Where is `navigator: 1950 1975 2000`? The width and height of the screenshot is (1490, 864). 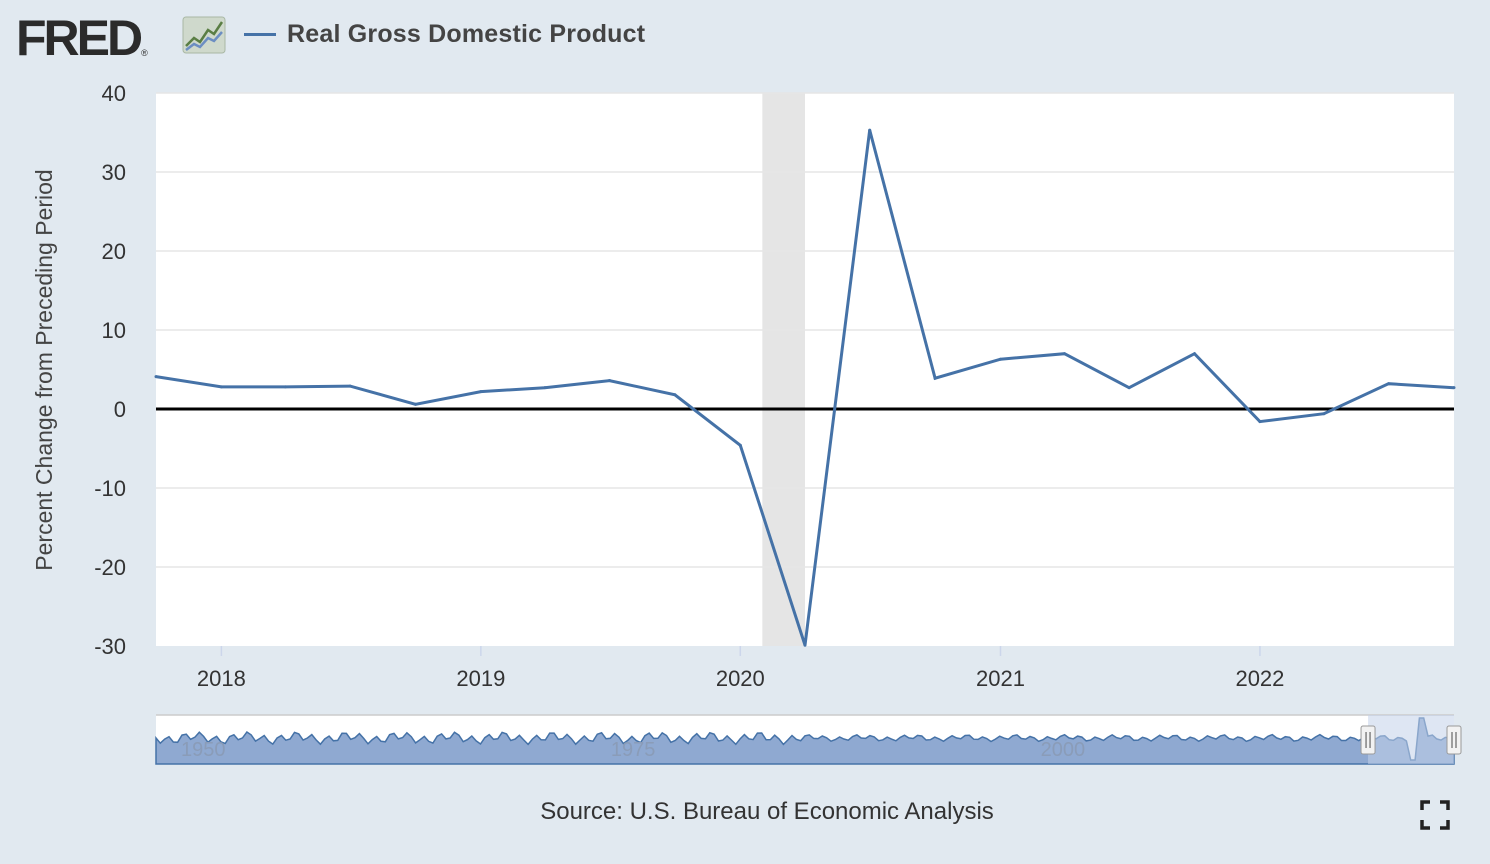
navigator: 1950 1975 2000 is located at coordinates (808, 739).